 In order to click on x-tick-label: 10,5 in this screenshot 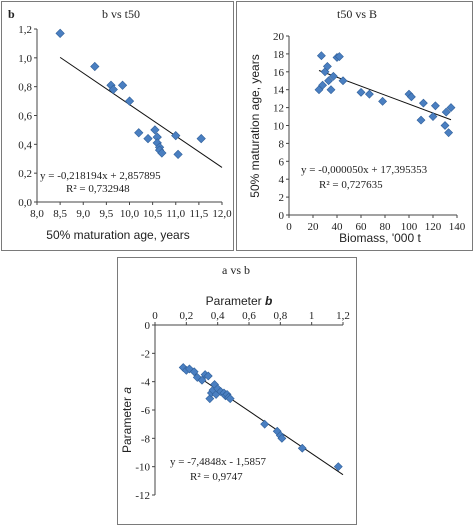, I will do `click(153, 214)`.